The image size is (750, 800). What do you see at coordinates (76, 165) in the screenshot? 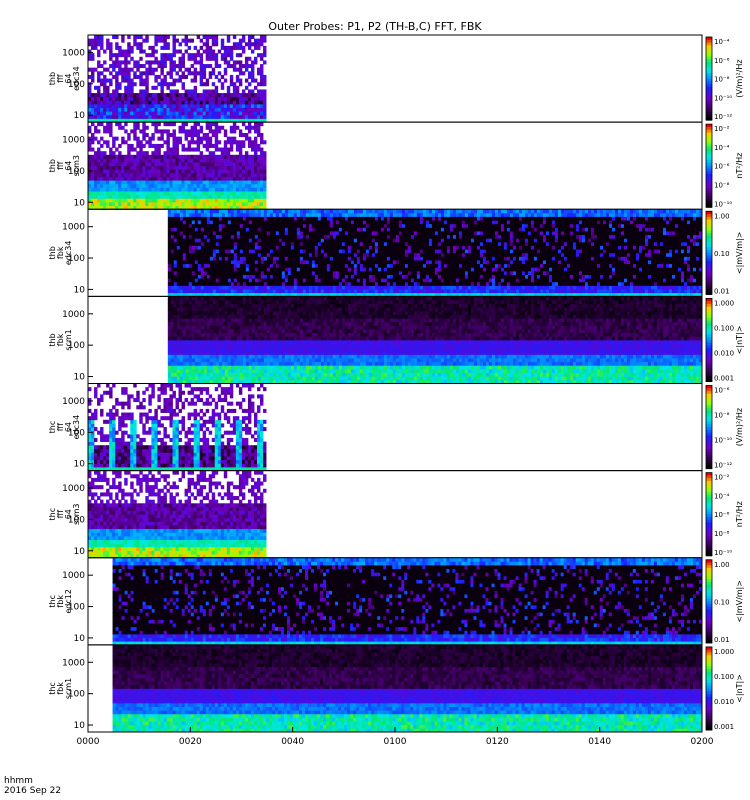
I see `panel-label: scm3` at bounding box center [76, 165].